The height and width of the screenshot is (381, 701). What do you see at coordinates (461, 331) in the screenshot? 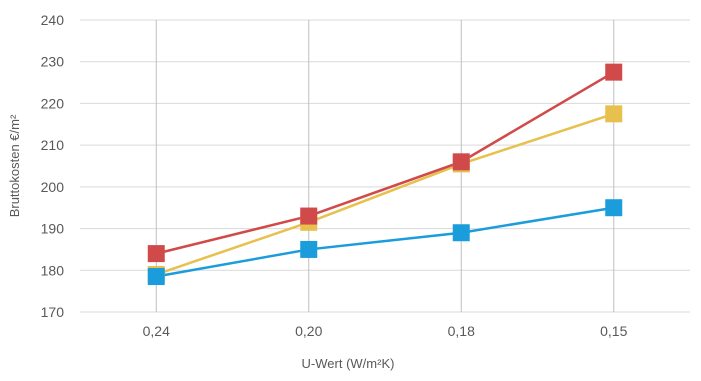
I see `x-tick-label: 0,18` at bounding box center [461, 331].